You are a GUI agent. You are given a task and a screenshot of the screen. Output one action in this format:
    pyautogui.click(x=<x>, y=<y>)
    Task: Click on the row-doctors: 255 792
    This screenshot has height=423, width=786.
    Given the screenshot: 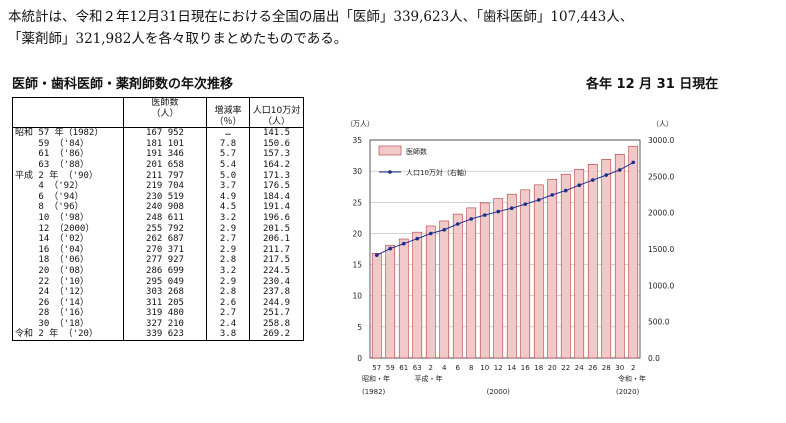 What is the action you would take?
    pyautogui.click(x=165, y=229)
    